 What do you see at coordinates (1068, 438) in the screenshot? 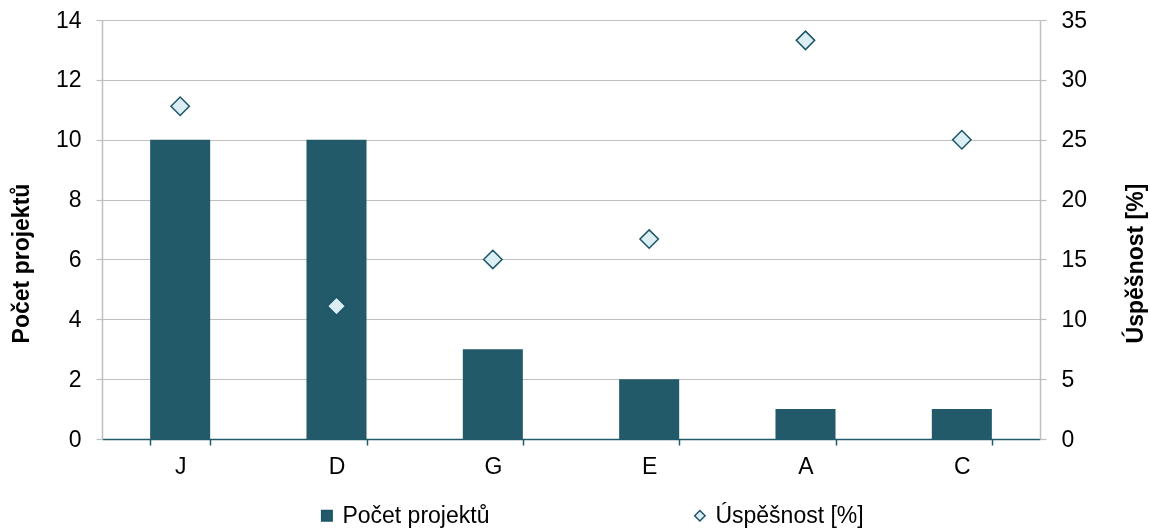
I see `y2-tick-label: 0` at bounding box center [1068, 438].